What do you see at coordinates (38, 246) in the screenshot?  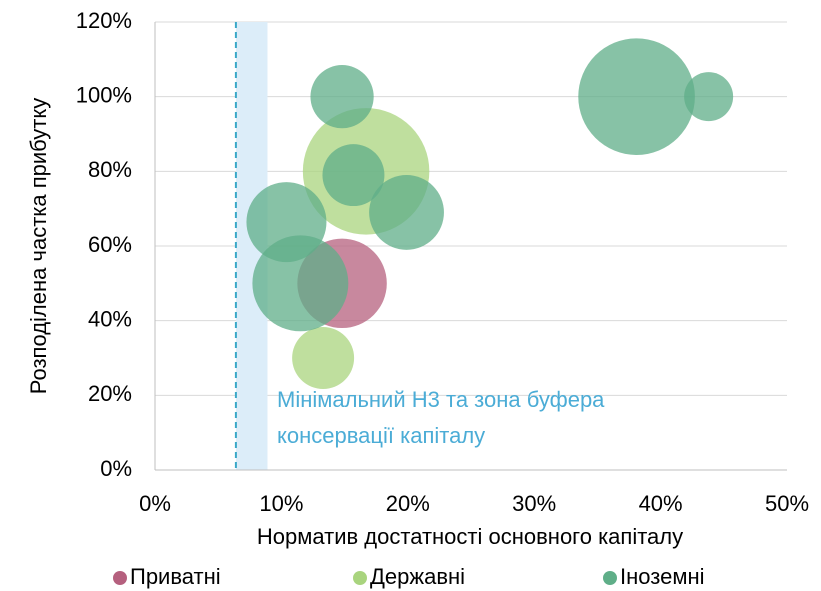 I see `y-axis-label: Розподілена частка прибутку` at bounding box center [38, 246].